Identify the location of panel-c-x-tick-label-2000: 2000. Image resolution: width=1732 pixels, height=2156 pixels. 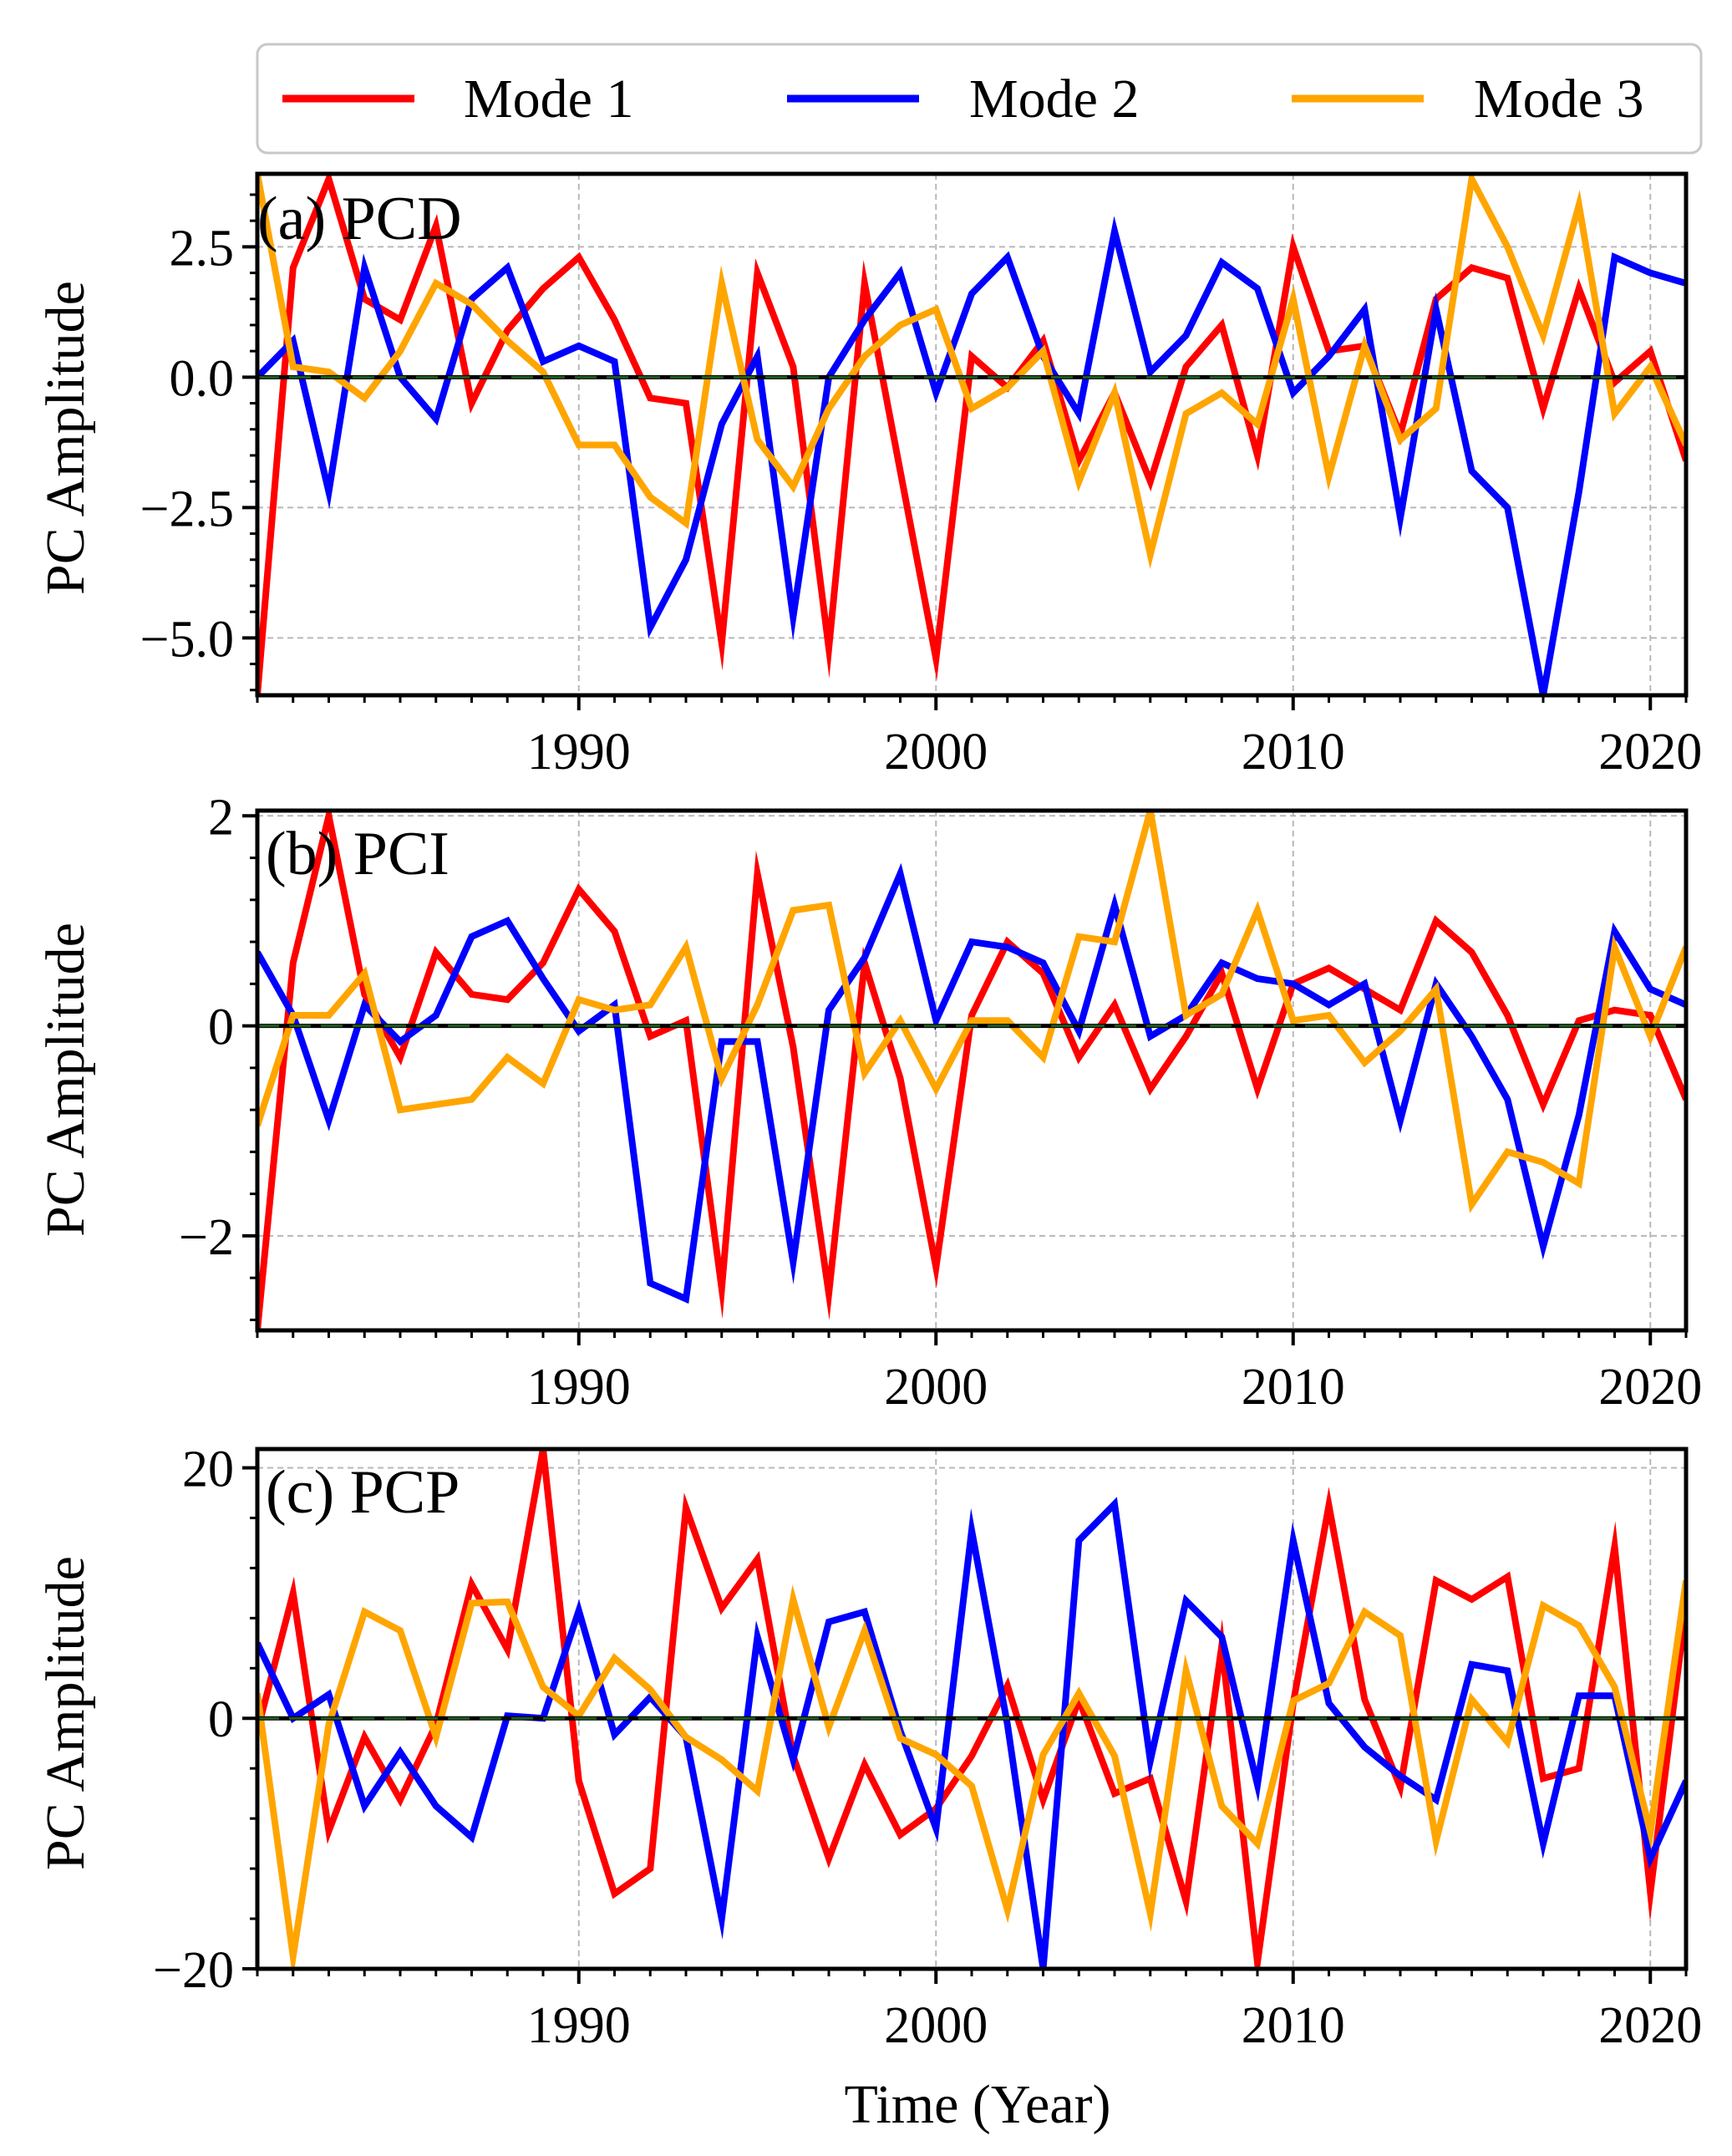
(936, 2026).